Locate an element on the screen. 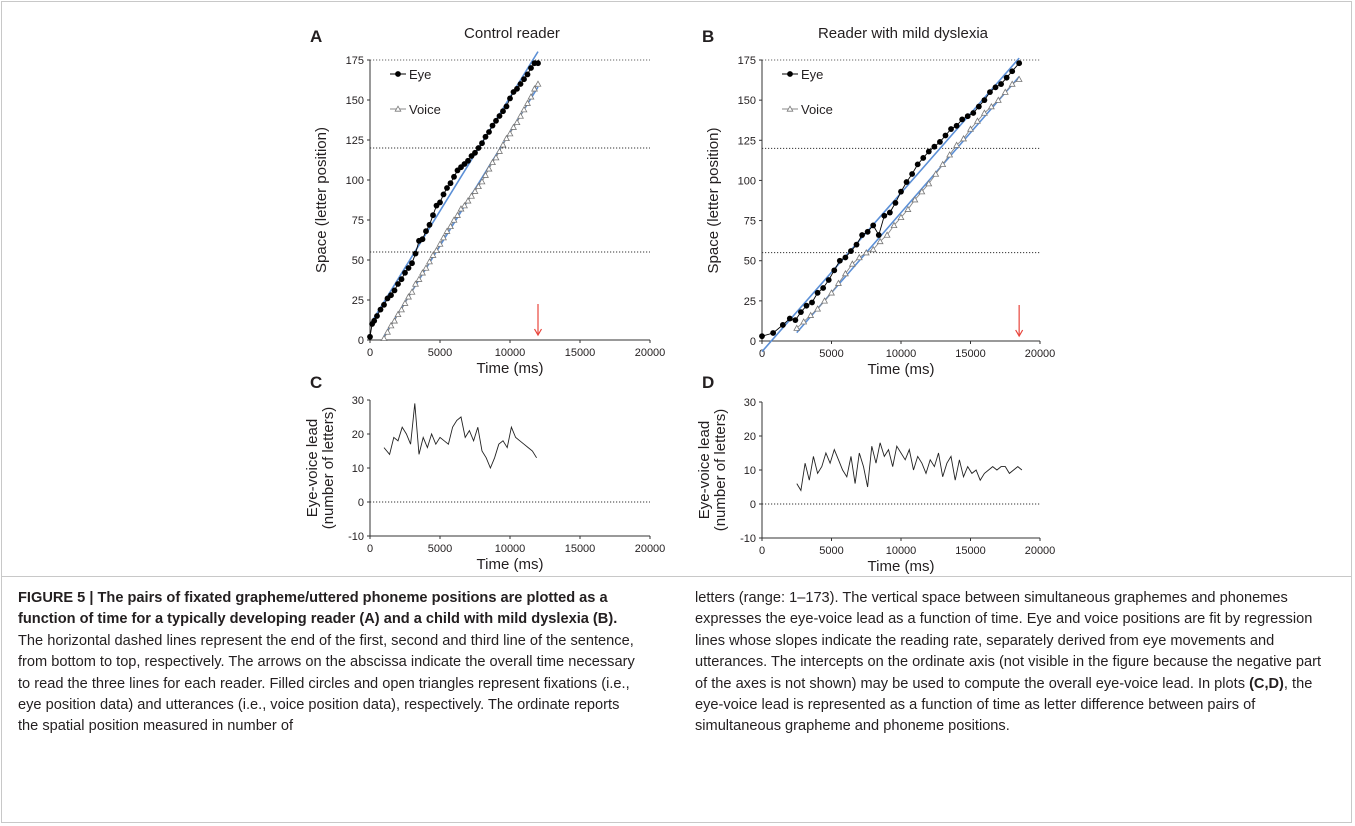 This screenshot has width=1355, height=826. y-tick-label: 50 is located at coordinates (750, 262).